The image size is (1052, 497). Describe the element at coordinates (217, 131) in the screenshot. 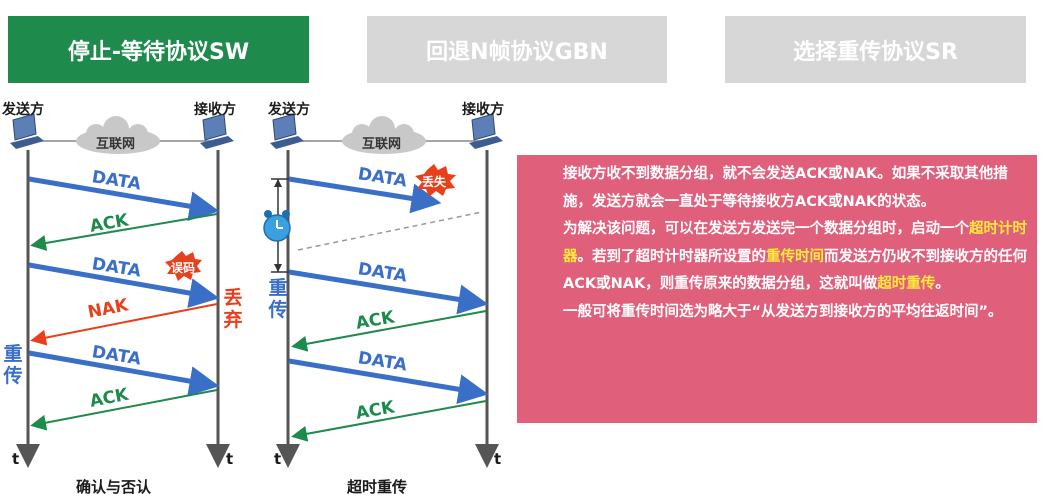

I see `receiver-laptop-icon` at that location.